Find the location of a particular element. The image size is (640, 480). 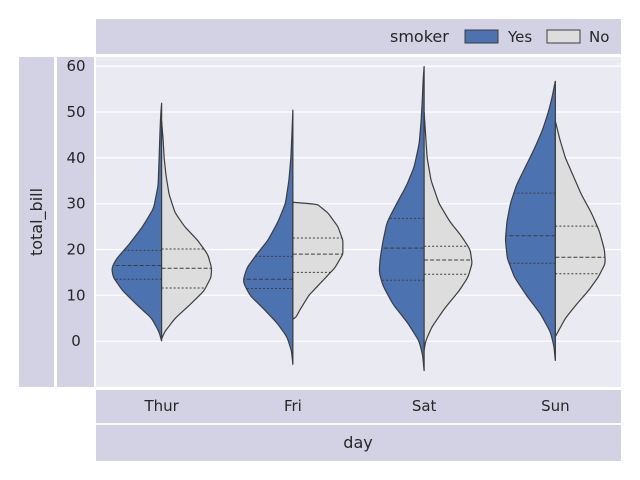

legend-swatch-yes is located at coordinates (481, 36).